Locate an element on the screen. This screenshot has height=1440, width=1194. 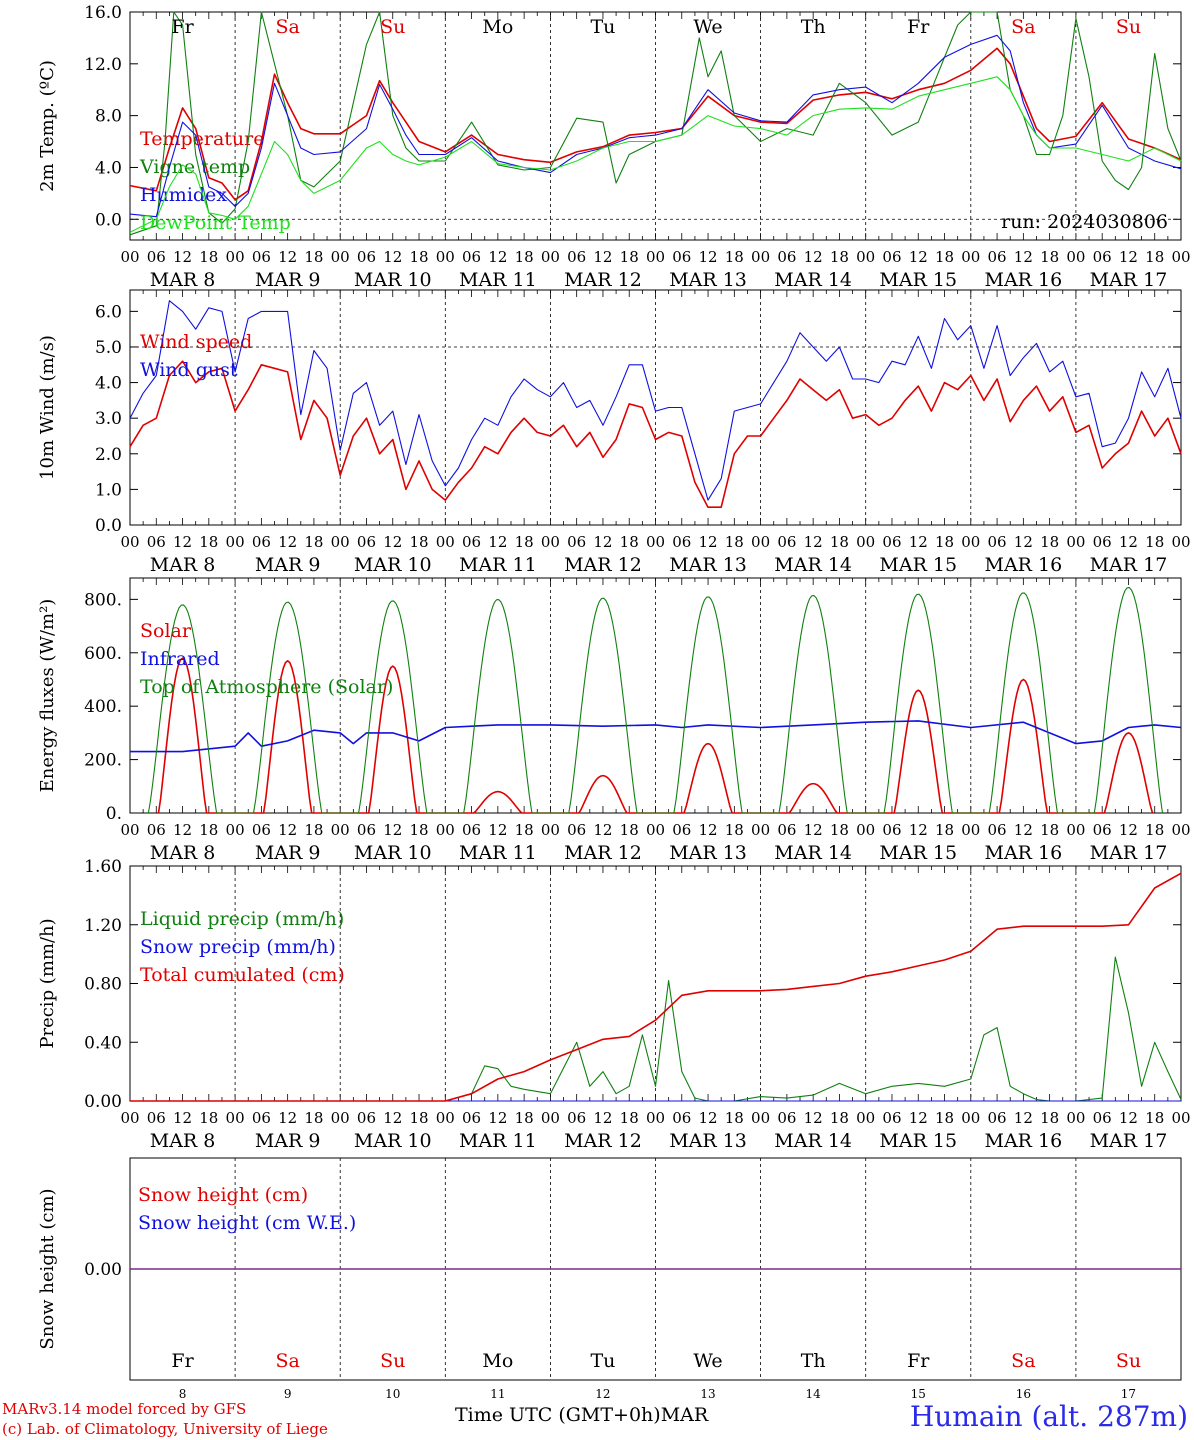
wind-date-label: MAR 11 is located at coordinates (498, 565).